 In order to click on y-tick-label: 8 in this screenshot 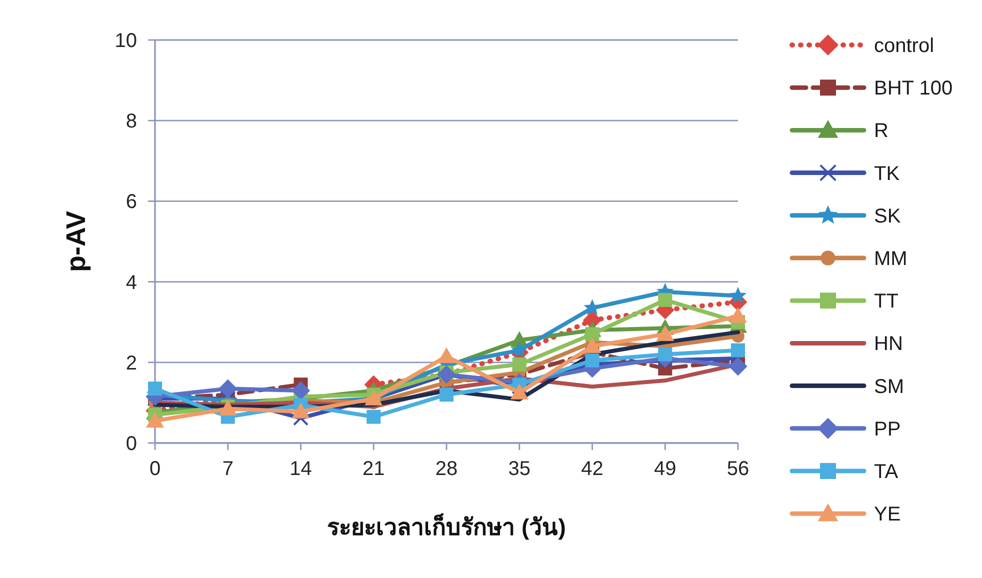, I will do `click(131, 121)`.